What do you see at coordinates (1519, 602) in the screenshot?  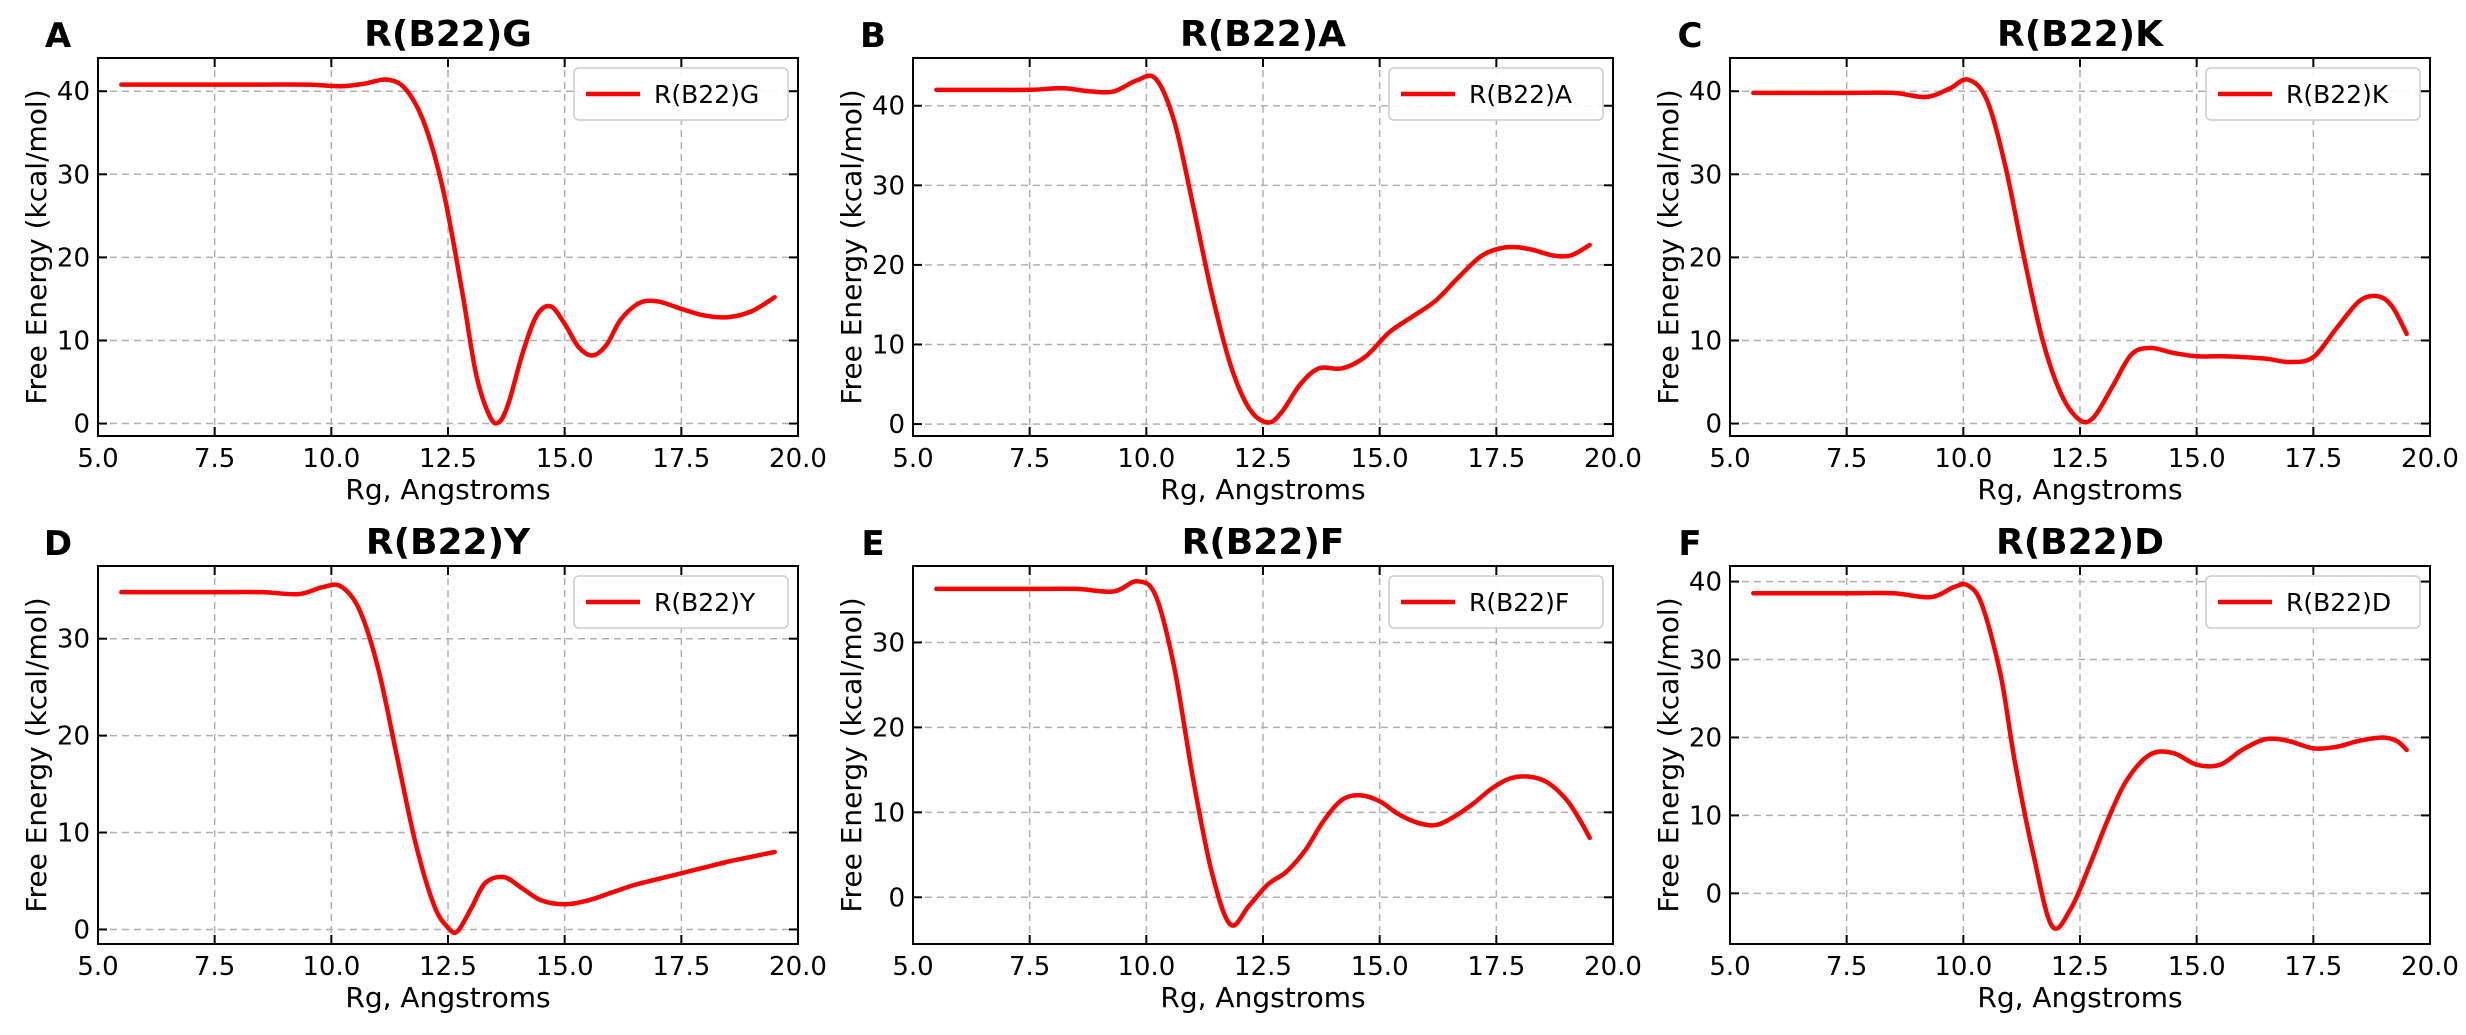 I see `legend-entry: R(B22)F` at bounding box center [1519, 602].